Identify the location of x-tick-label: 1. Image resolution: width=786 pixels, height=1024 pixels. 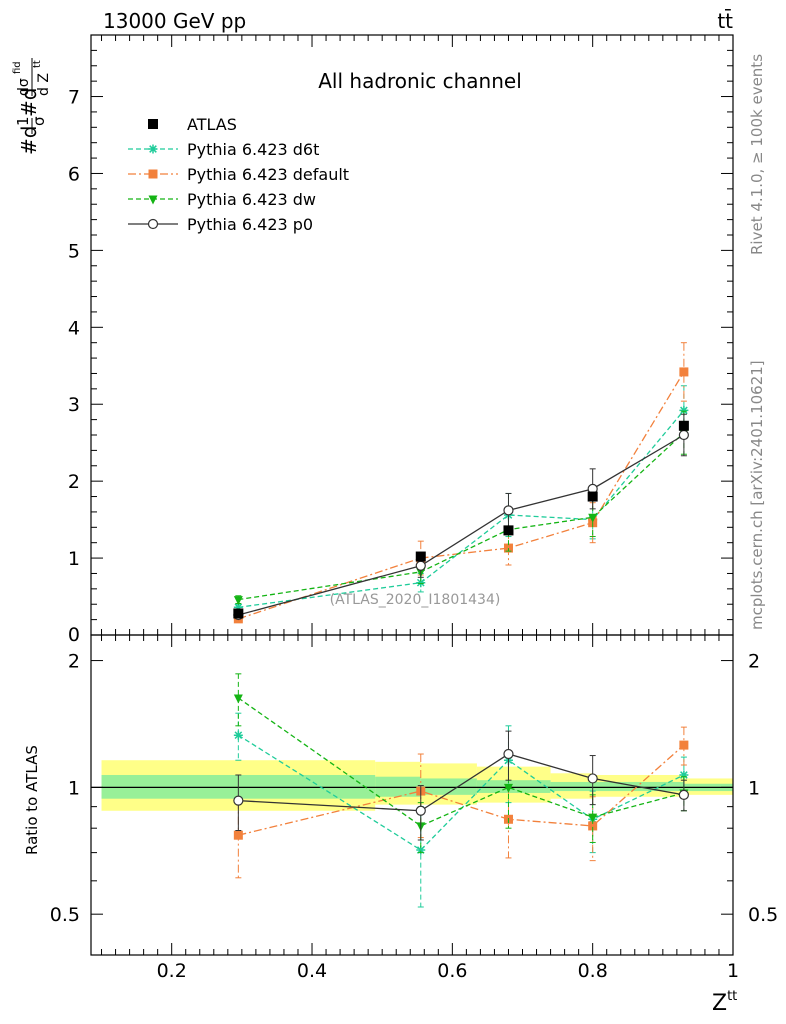
(733, 971).